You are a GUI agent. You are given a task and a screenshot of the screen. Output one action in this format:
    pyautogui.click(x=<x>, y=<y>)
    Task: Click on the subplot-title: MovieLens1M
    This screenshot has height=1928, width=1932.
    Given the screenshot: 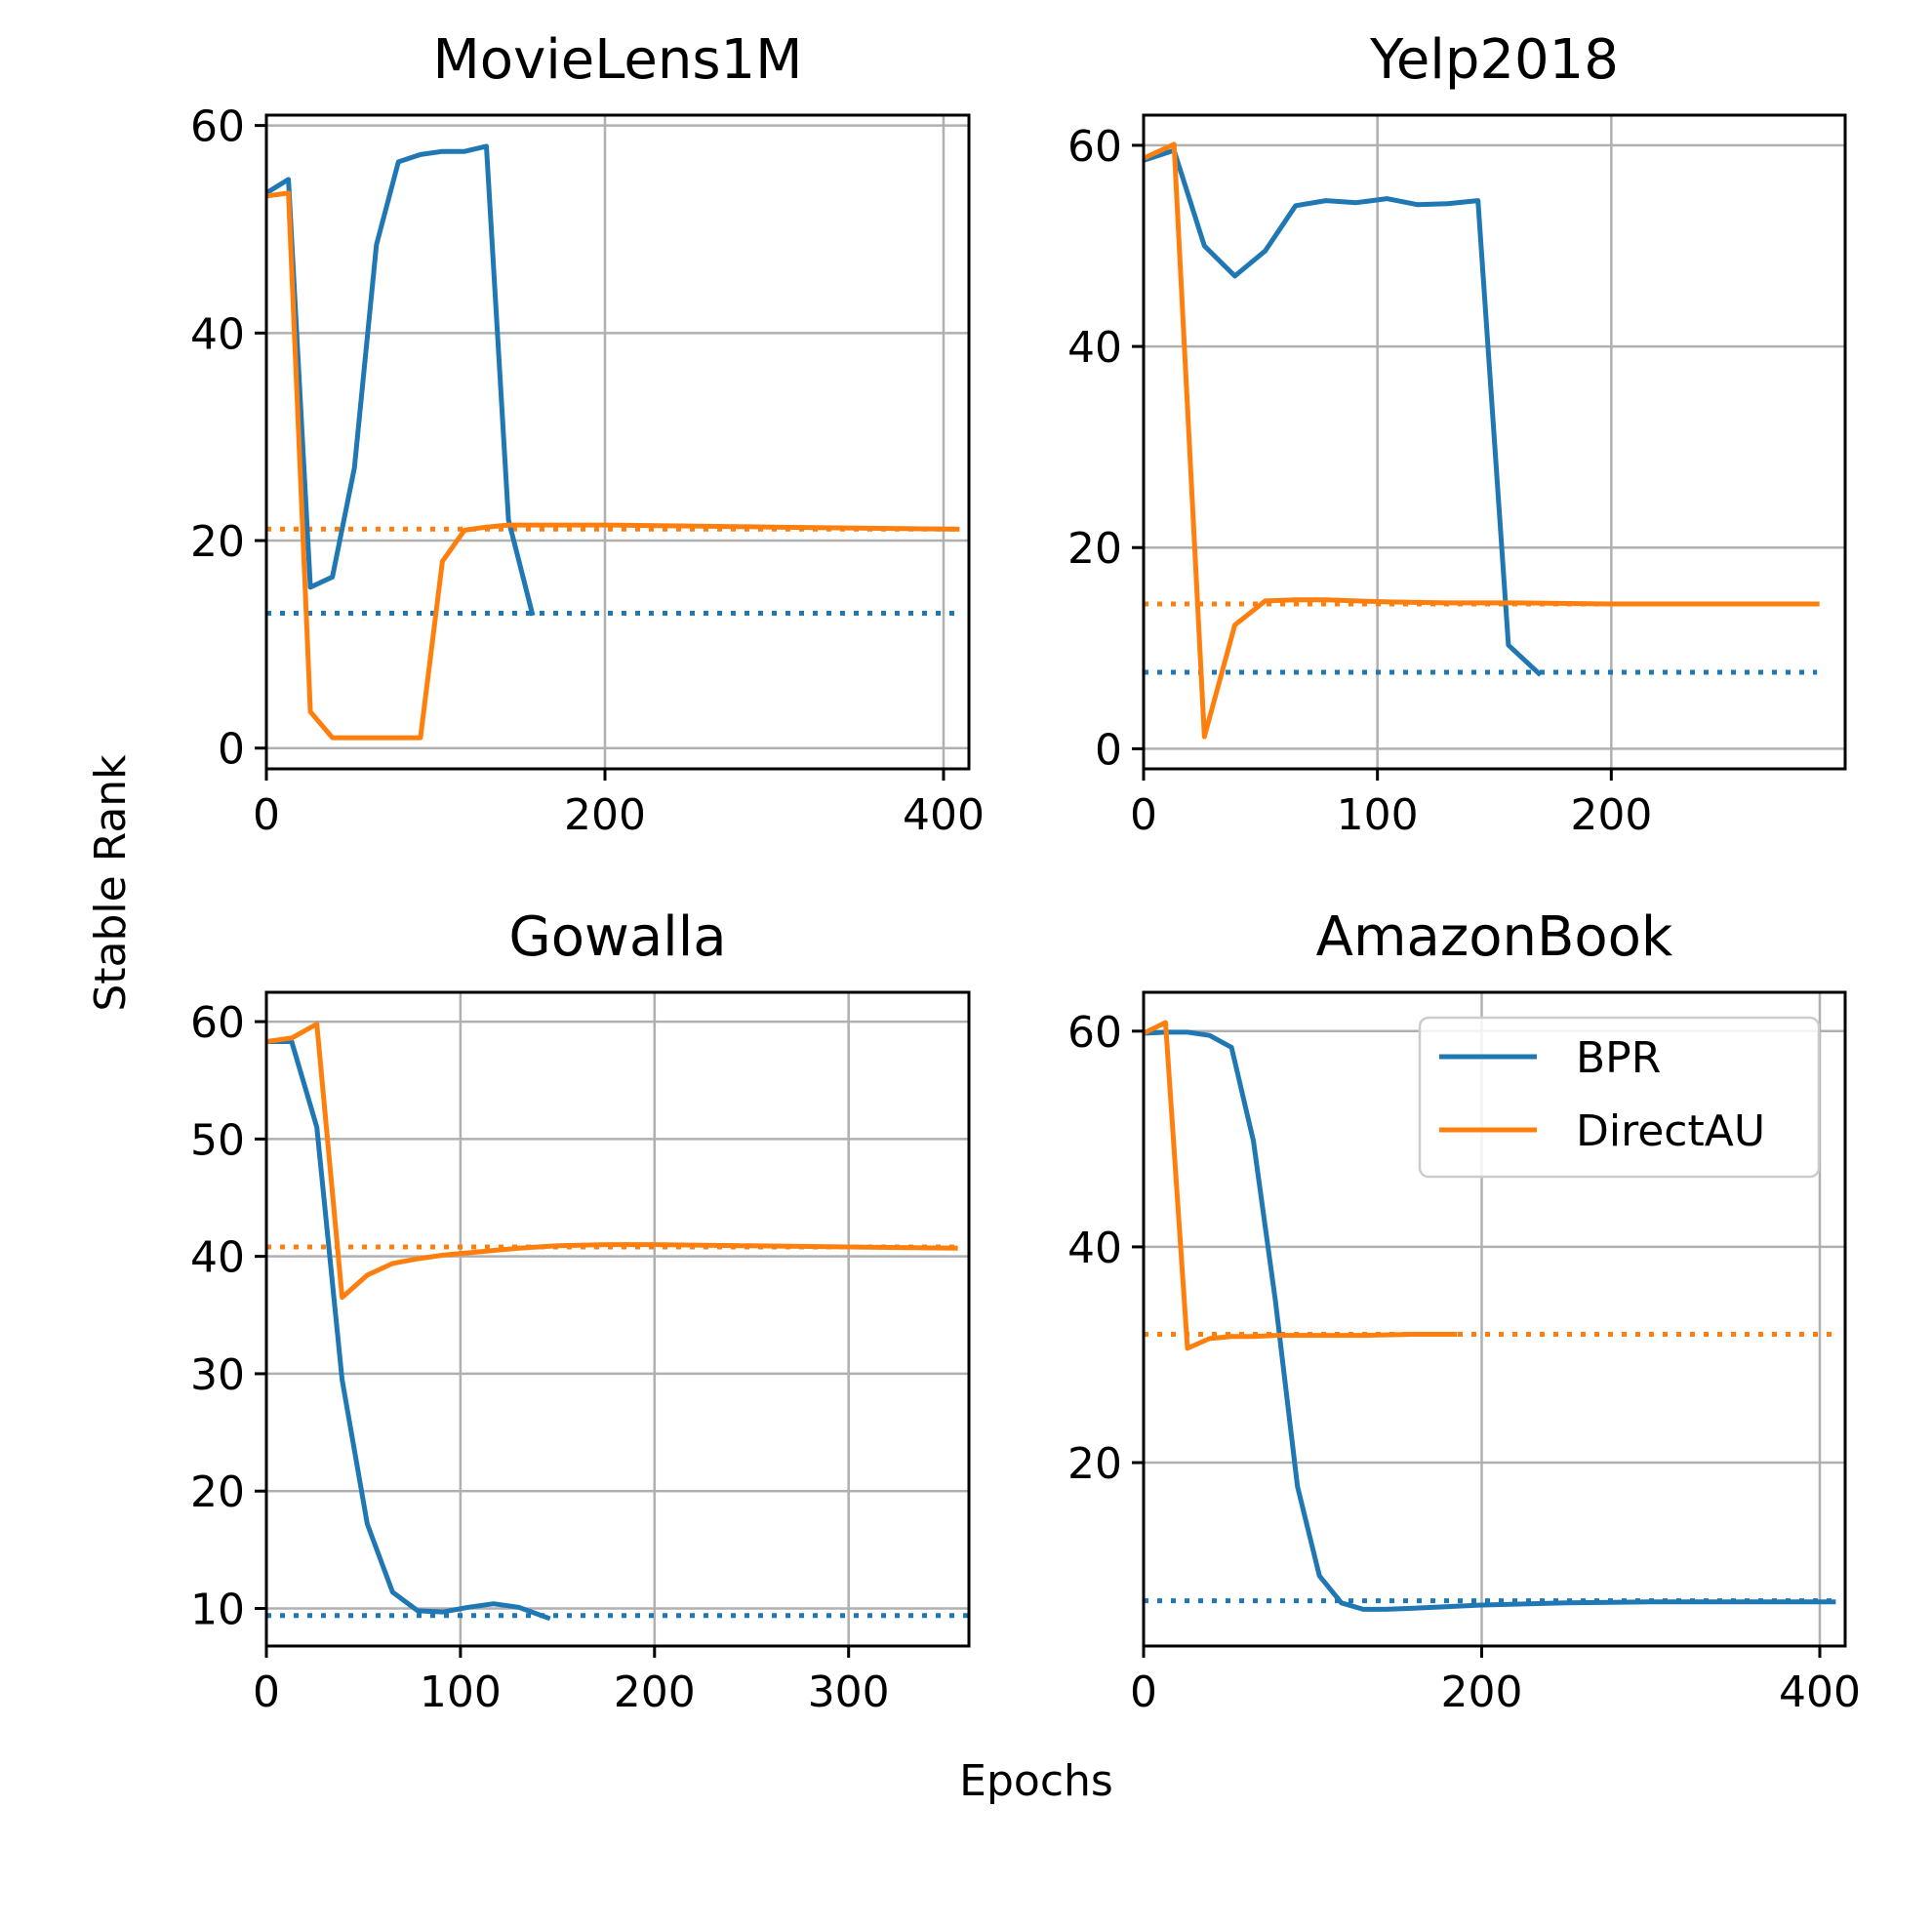 What is the action you would take?
    pyautogui.click(x=617, y=60)
    